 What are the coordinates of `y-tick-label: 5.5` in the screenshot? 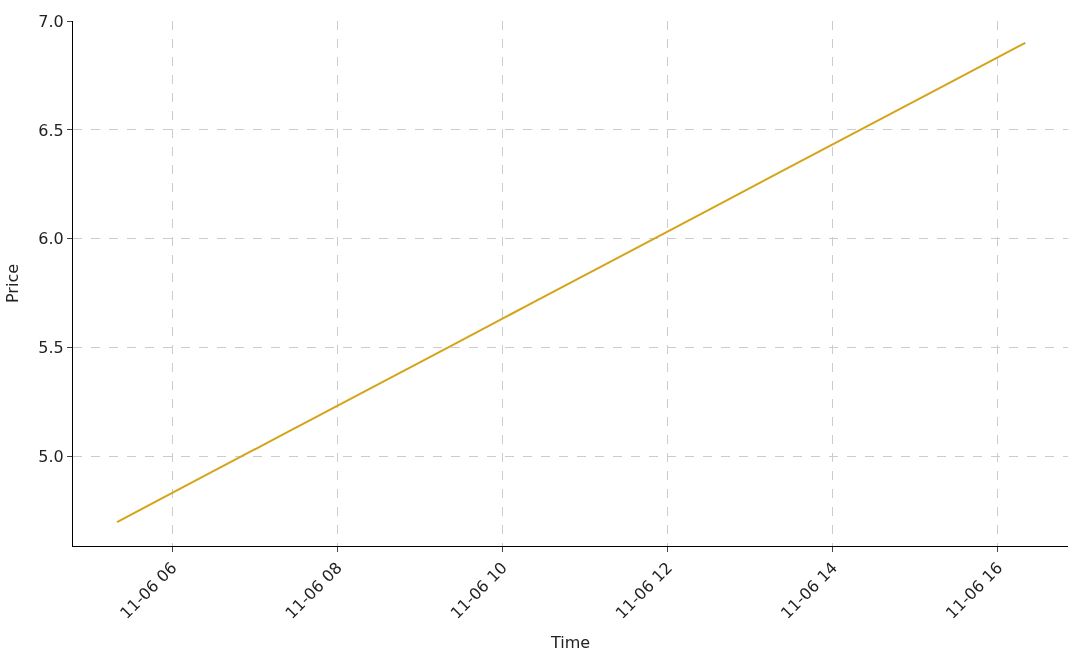 It's located at (51, 348).